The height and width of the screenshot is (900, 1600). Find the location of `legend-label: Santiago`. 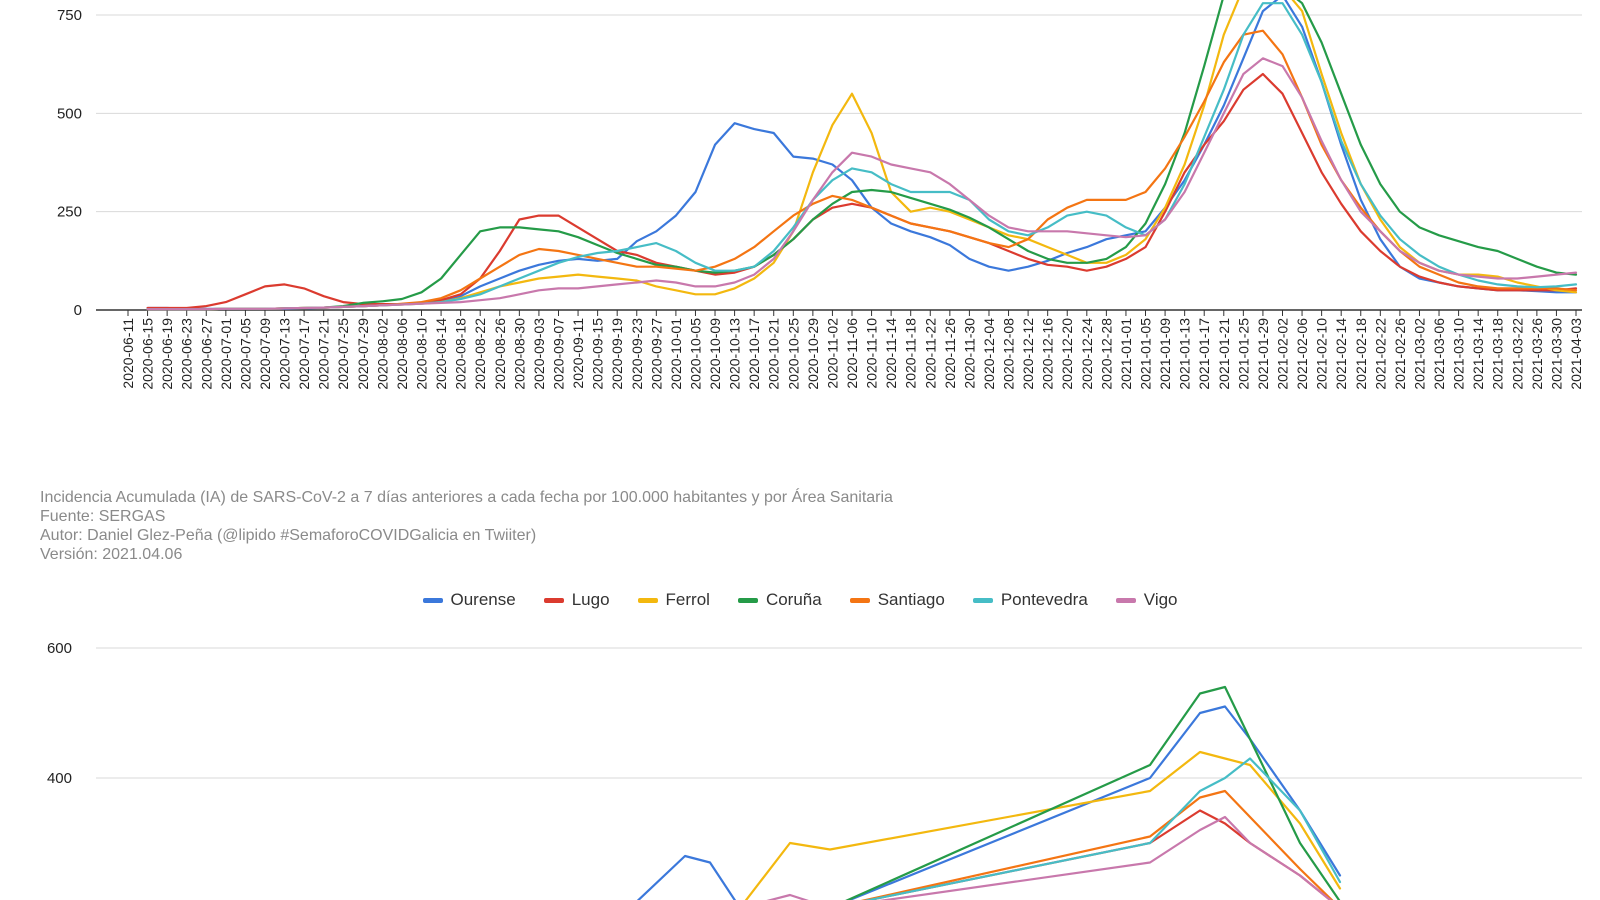

legend-label: Santiago is located at coordinates (911, 599).